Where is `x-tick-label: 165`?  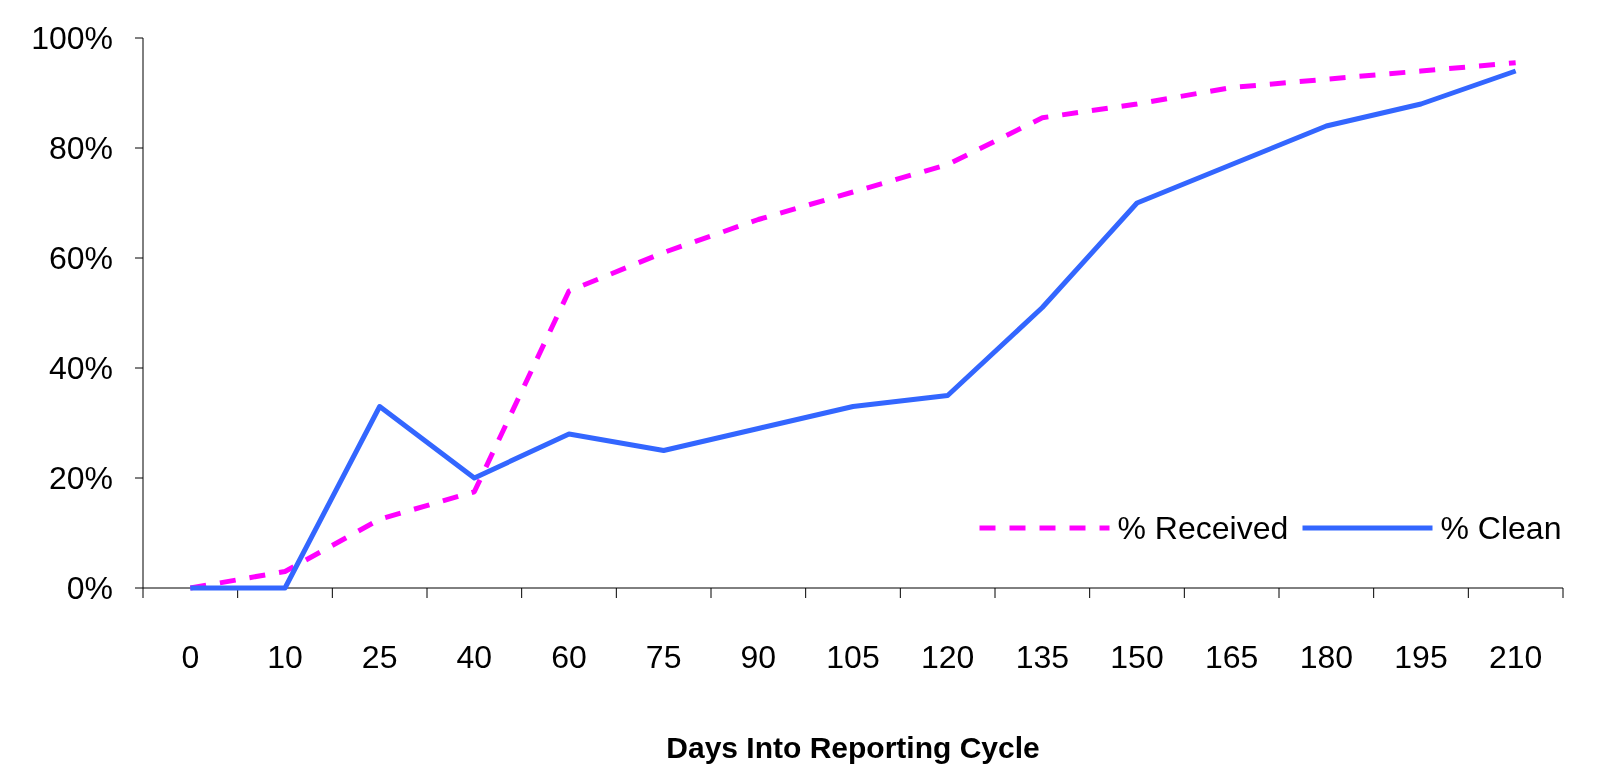
x-tick-label: 165 is located at coordinates (1231, 657).